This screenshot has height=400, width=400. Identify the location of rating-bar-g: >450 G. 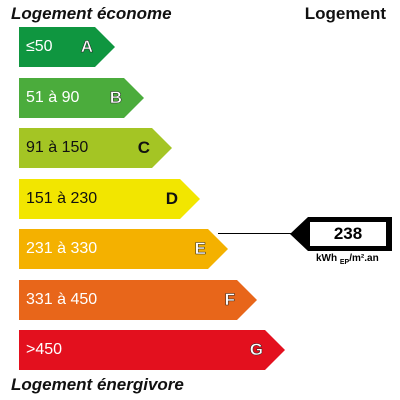
(152, 350).